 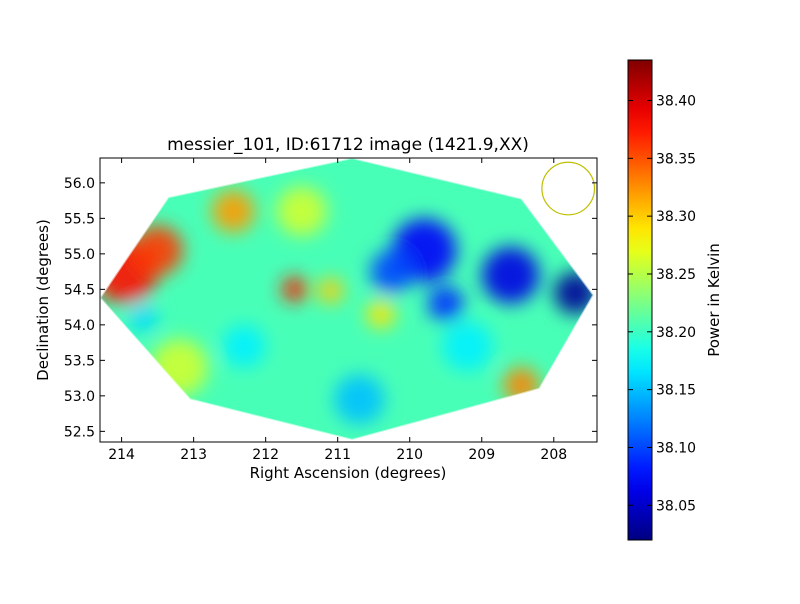 What do you see at coordinates (79, 184) in the screenshot?
I see `y-tick-label: 56.0` at bounding box center [79, 184].